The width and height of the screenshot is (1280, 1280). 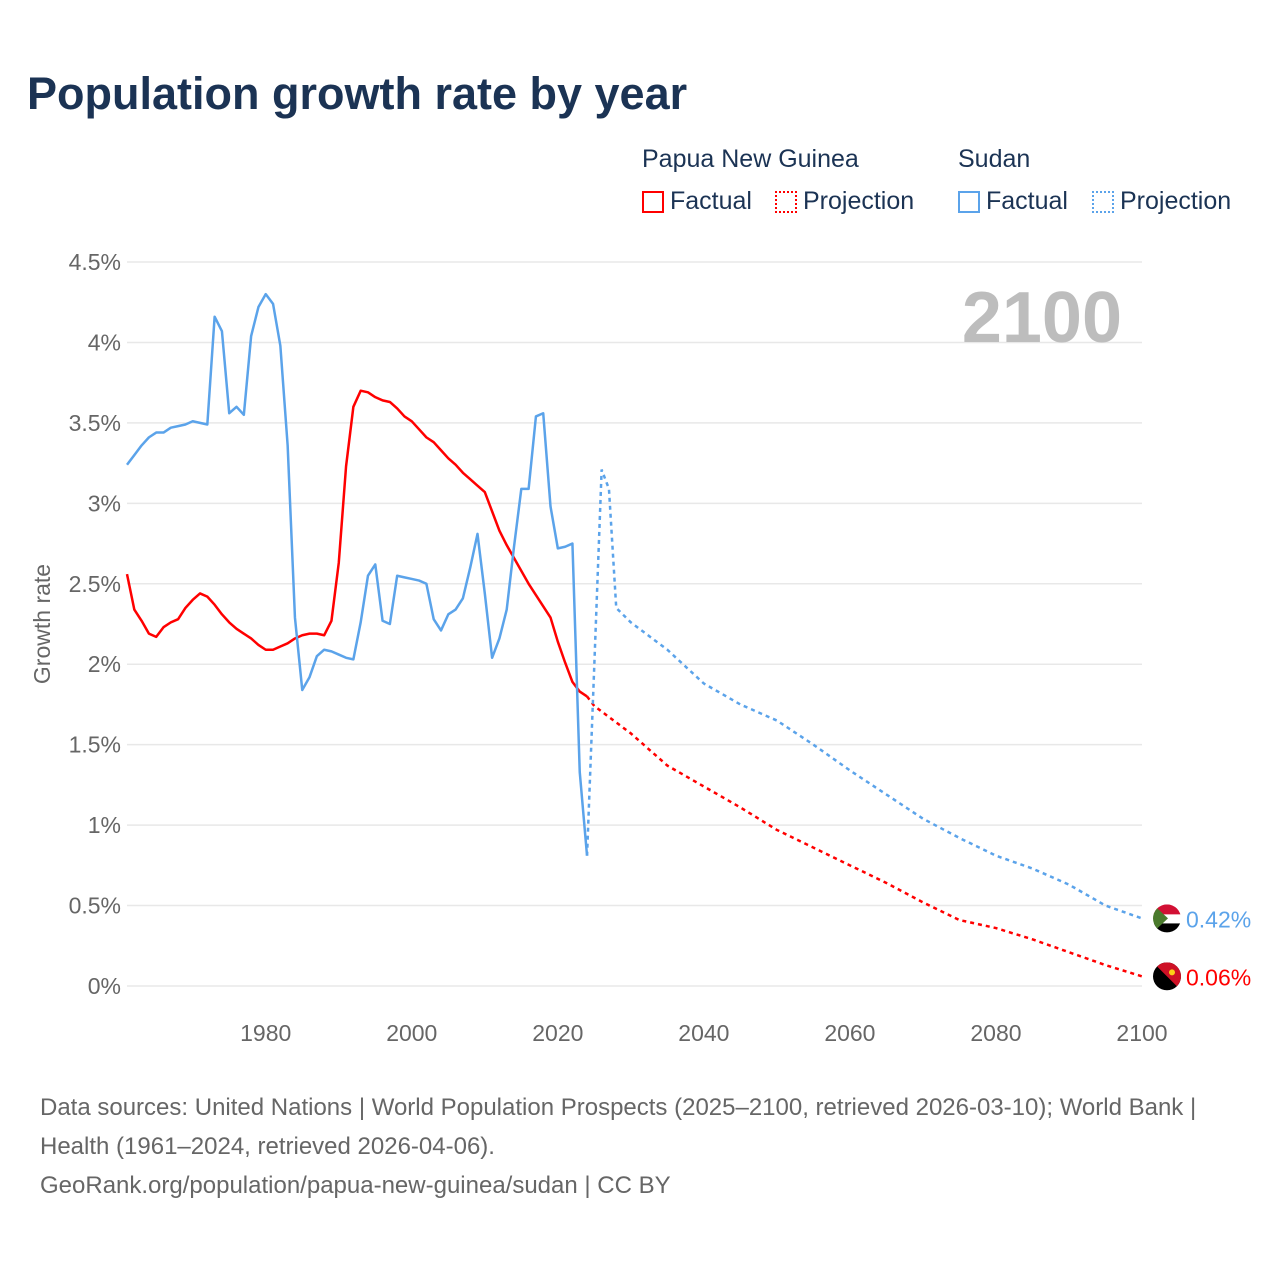 I want to click on sudan-flag-icon, so click(x=1167, y=918).